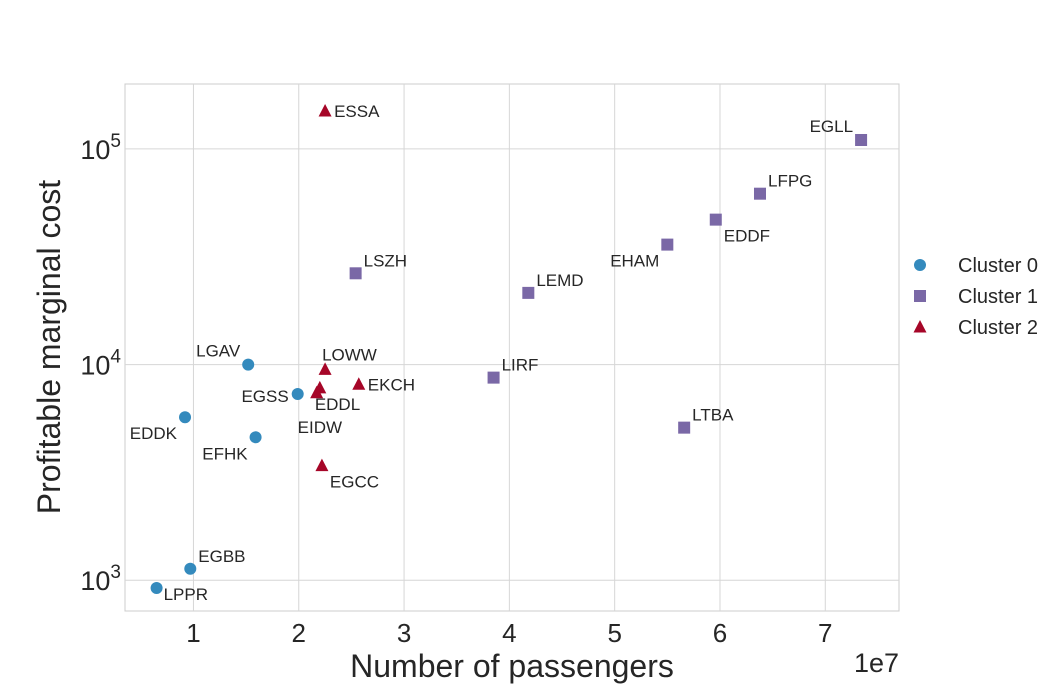 The width and height of the screenshot is (1047, 700). I want to click on y-tick-labels: 10³ 10⁴ 10⁵, so click(100, 363).